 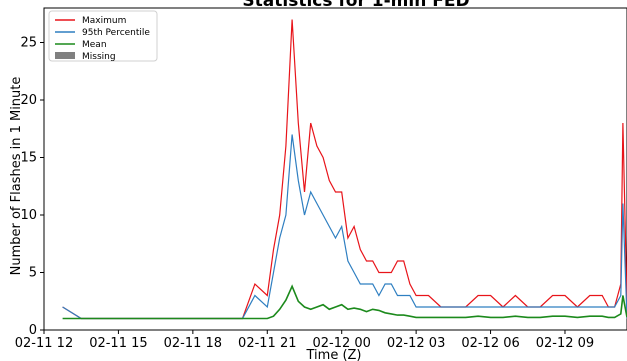 What do you see at coordinates (28, 215) in the screenshot?
I see `y-tick-label: 10` at bounding box center [28, 215].